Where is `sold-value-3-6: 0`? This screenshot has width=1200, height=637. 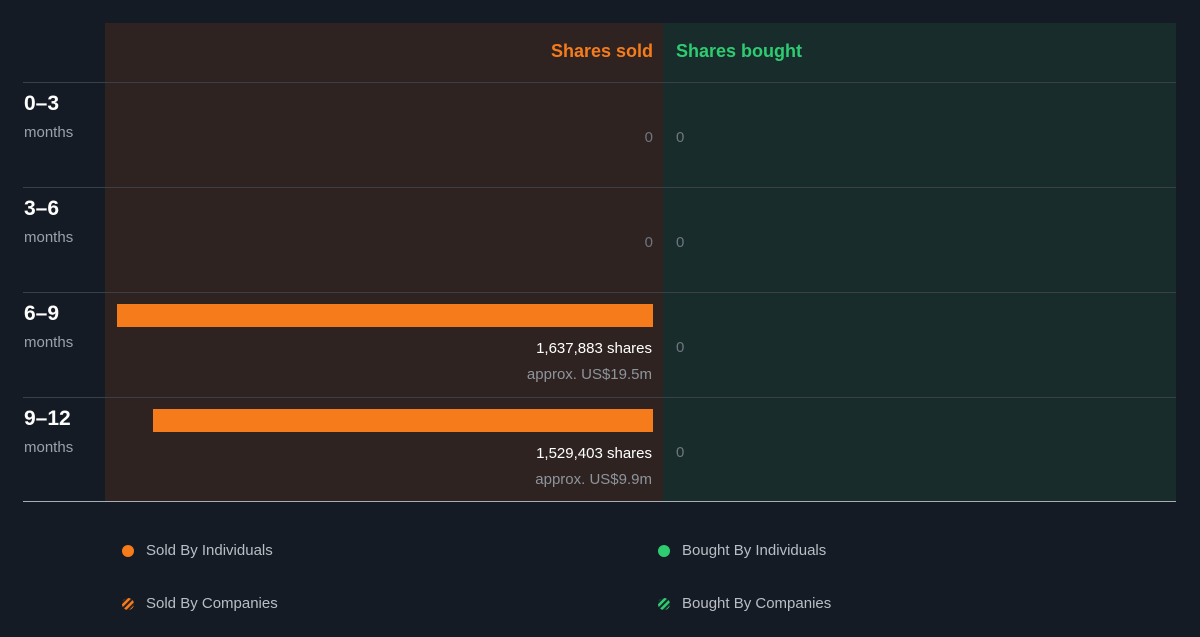 sold-value-3-6: 0 is located at coordinates (648, 242).